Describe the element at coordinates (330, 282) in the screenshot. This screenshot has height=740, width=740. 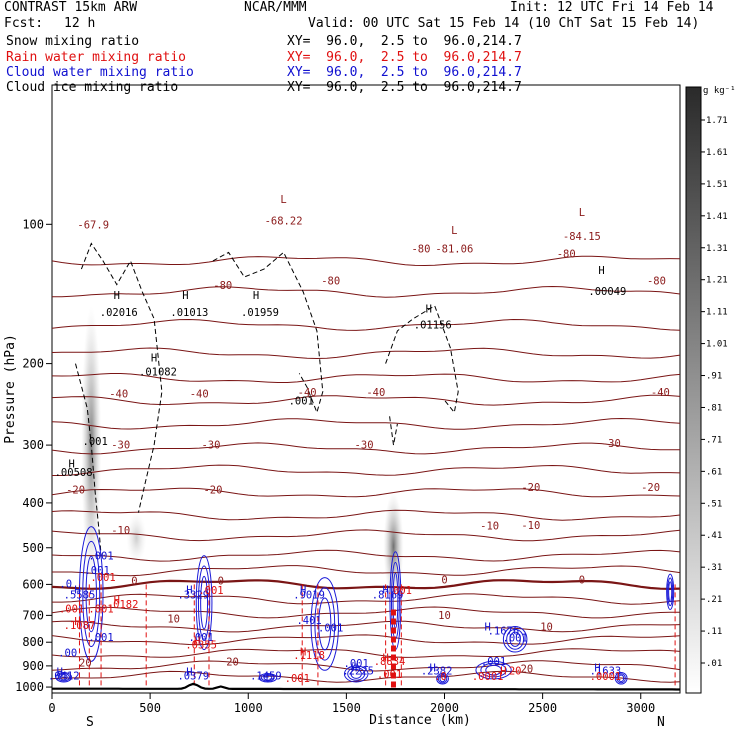
I see `temperature-label-7: -80` at that location.